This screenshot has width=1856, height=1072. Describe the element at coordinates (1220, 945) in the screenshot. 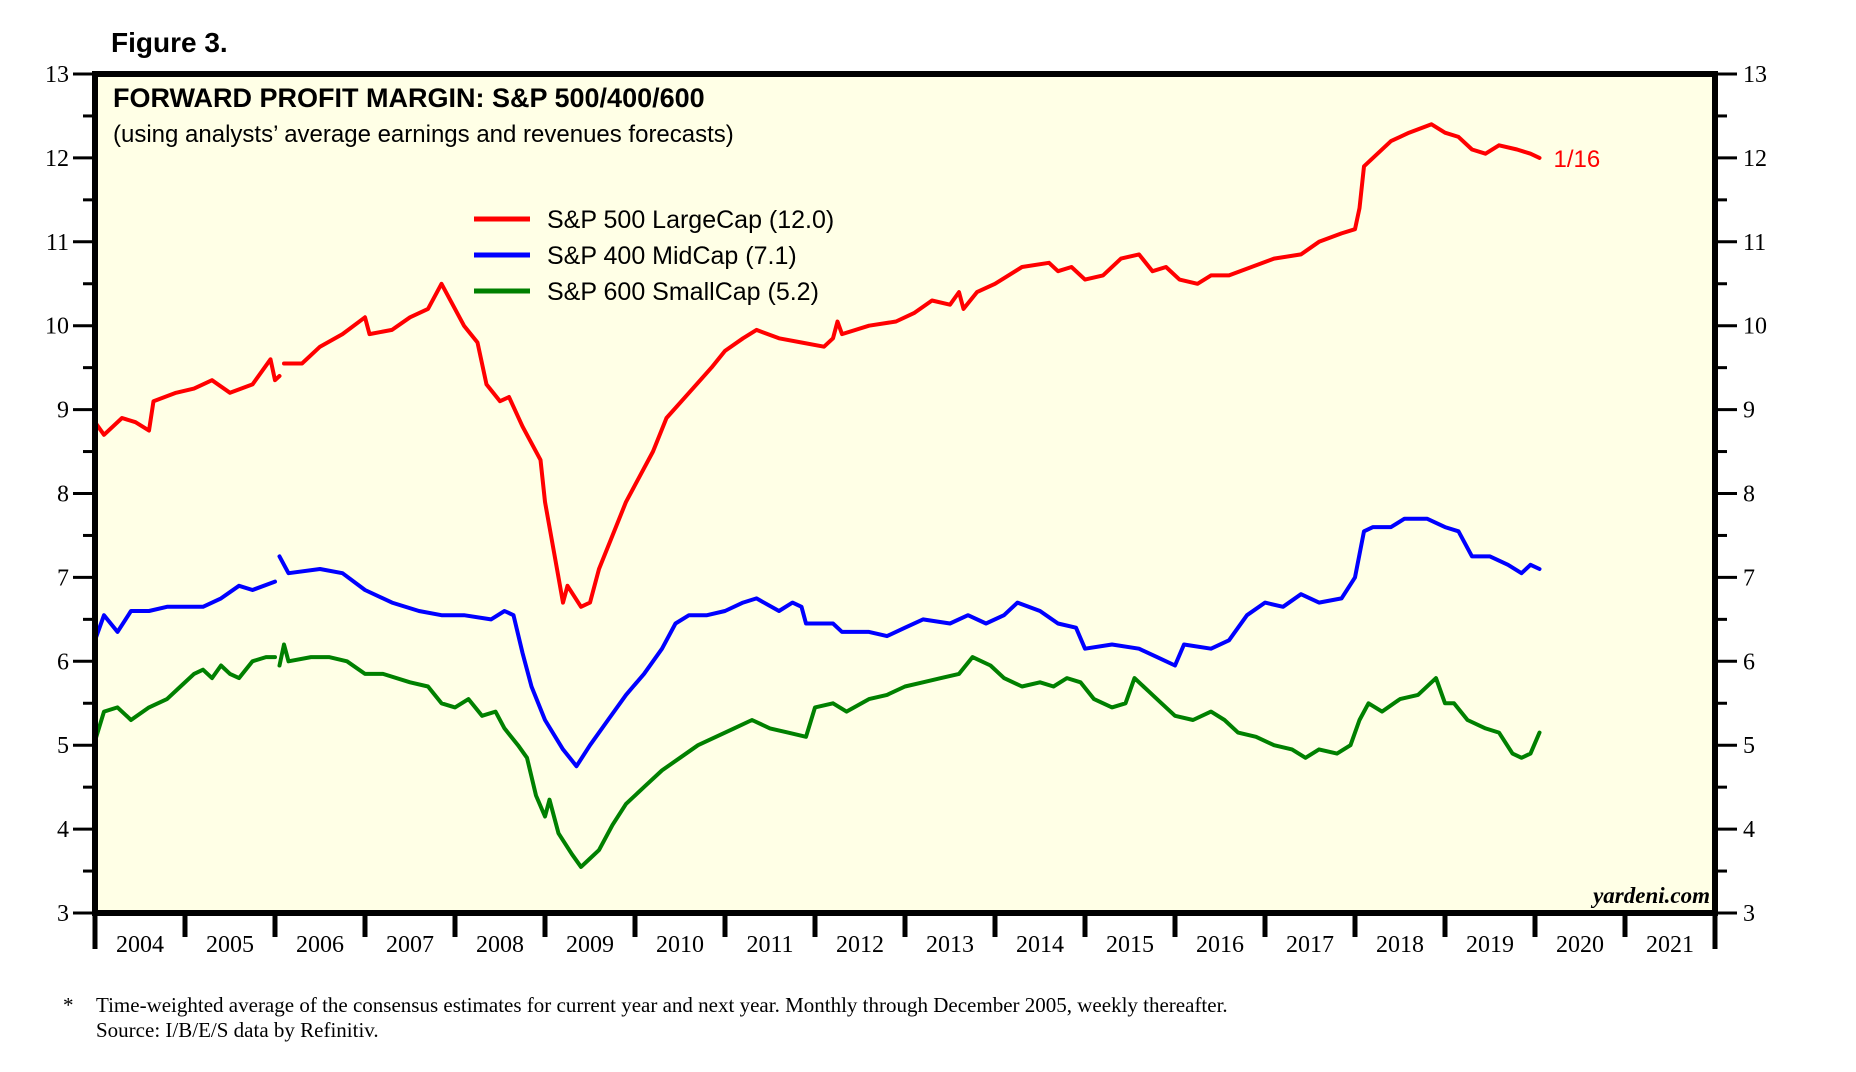

I see `x-tick-label: 2016` at that location.